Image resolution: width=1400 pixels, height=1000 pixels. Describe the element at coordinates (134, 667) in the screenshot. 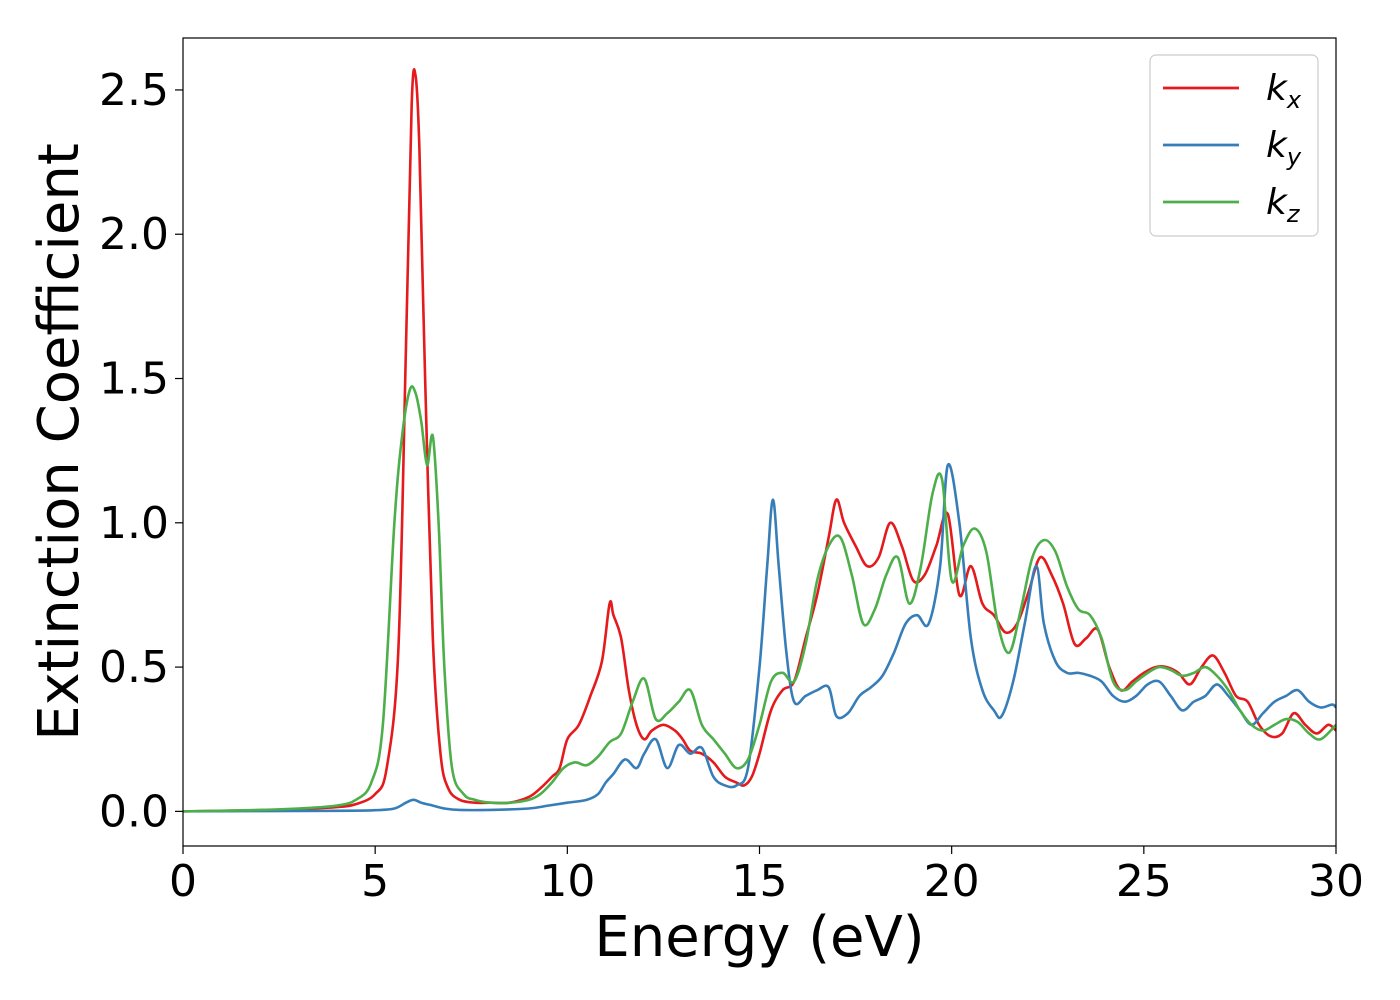

I see `y-tick-label: 0.5` at that location.